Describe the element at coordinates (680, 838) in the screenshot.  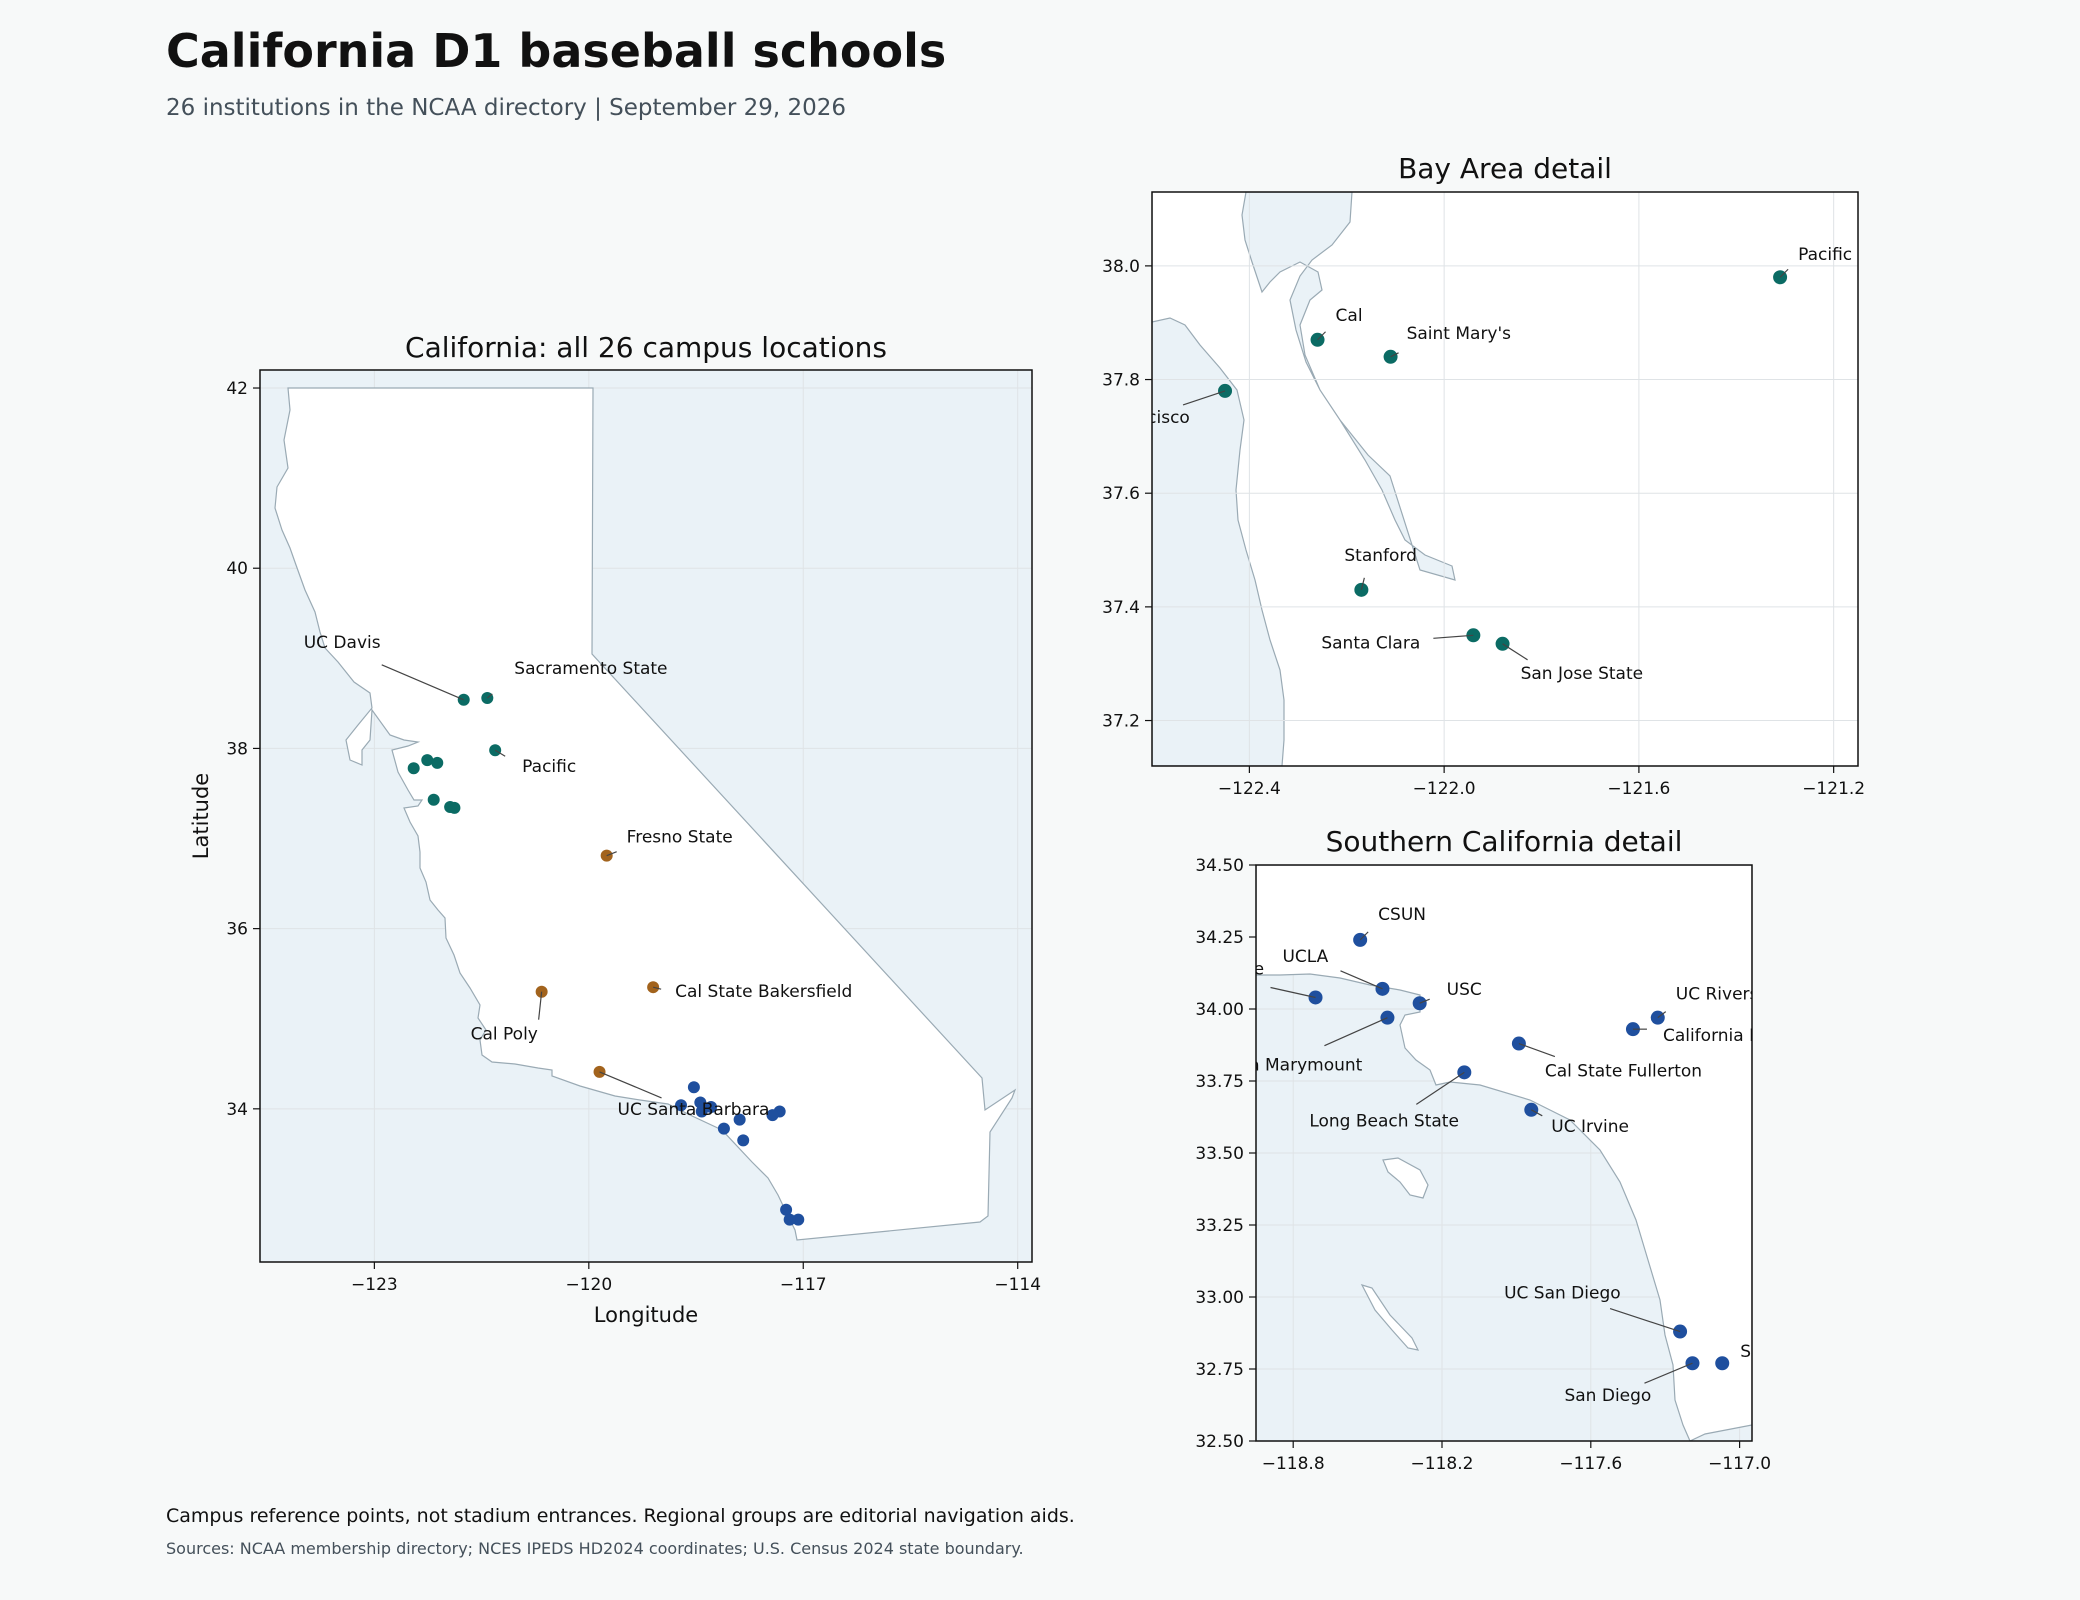
I see `campus-label-fresno-state: Fresno State` at that location.